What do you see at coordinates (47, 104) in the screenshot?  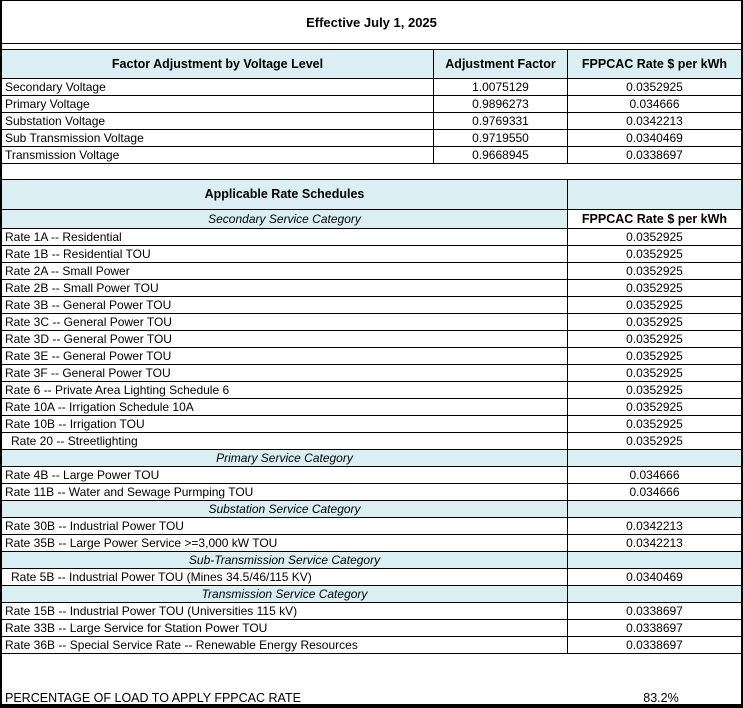 I see `voltage-level-label: Primary Voltage` at bounding box center [47, 104].